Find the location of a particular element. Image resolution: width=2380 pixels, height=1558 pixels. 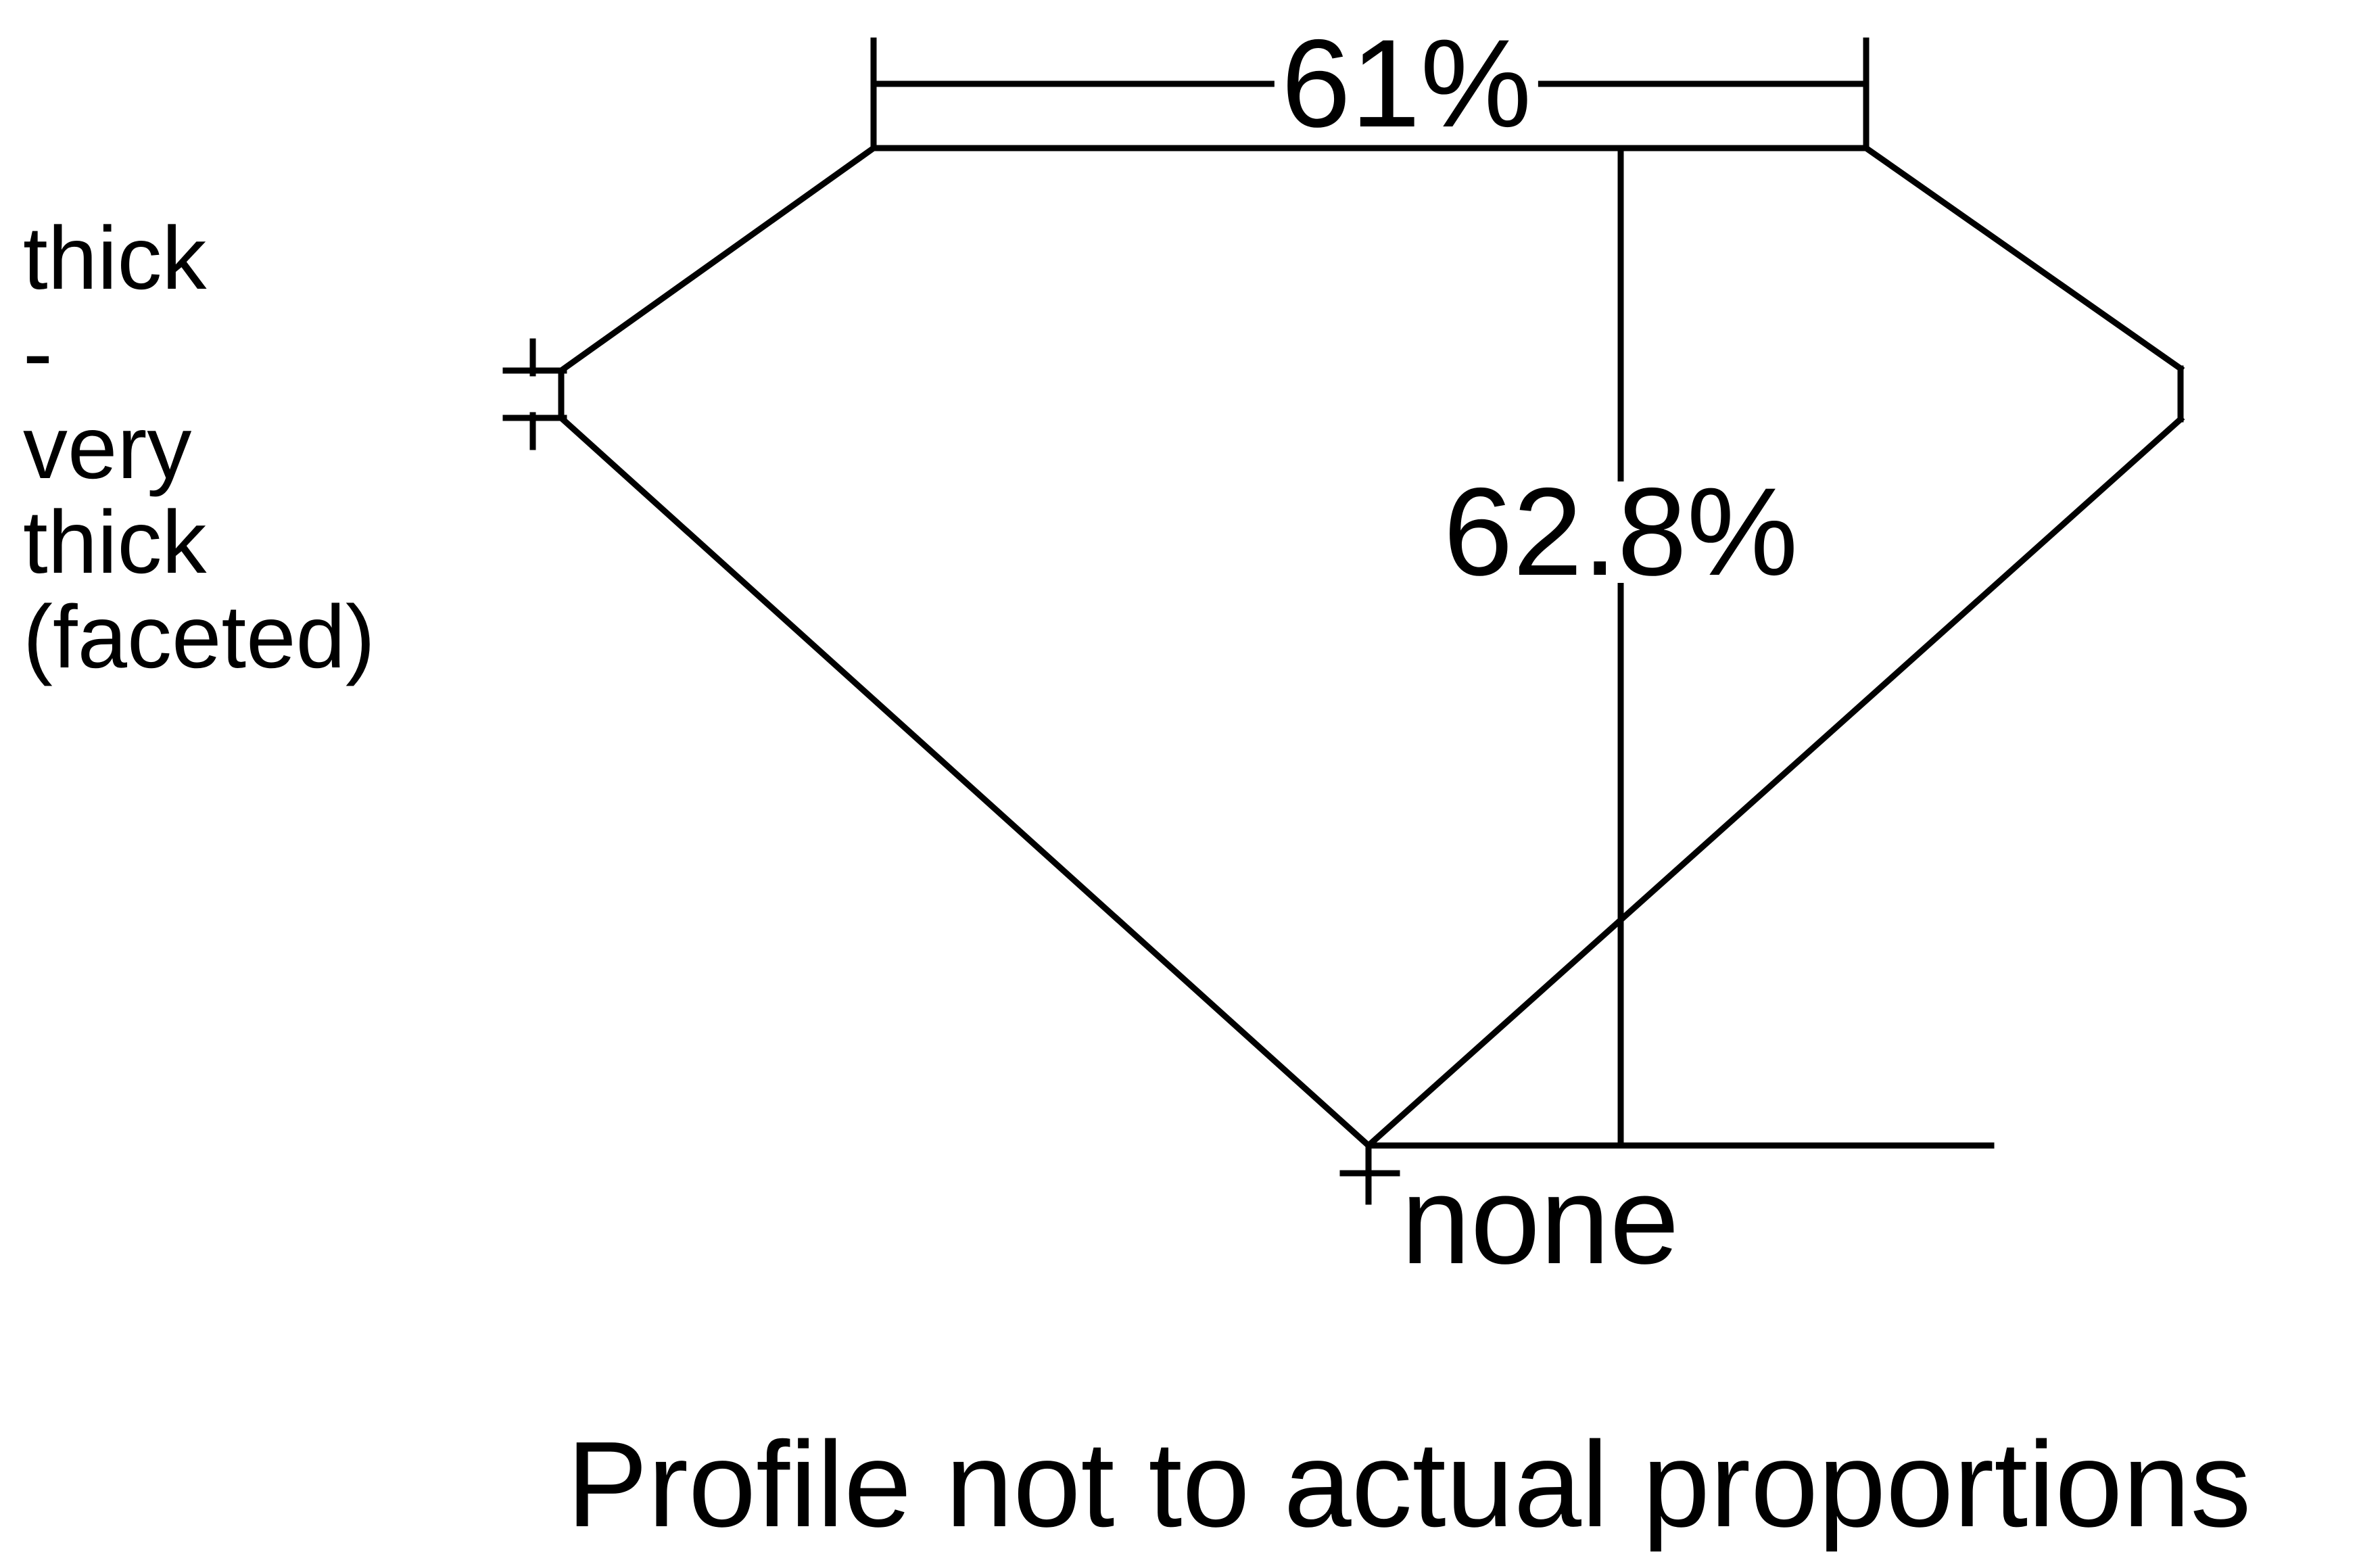

girdle-thickness-label: thick - very thick (faceted) is located at coordinates (199, 447).